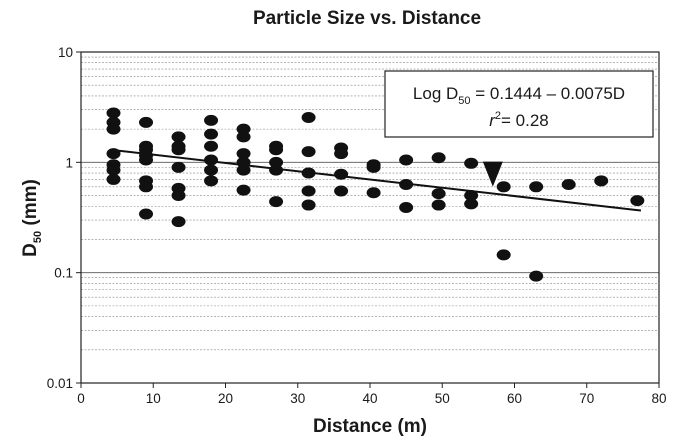 The height and width of the screenshot is (442, 681). I want to click on chart-title: Particle Size vs. Distance, so click(367, 18).